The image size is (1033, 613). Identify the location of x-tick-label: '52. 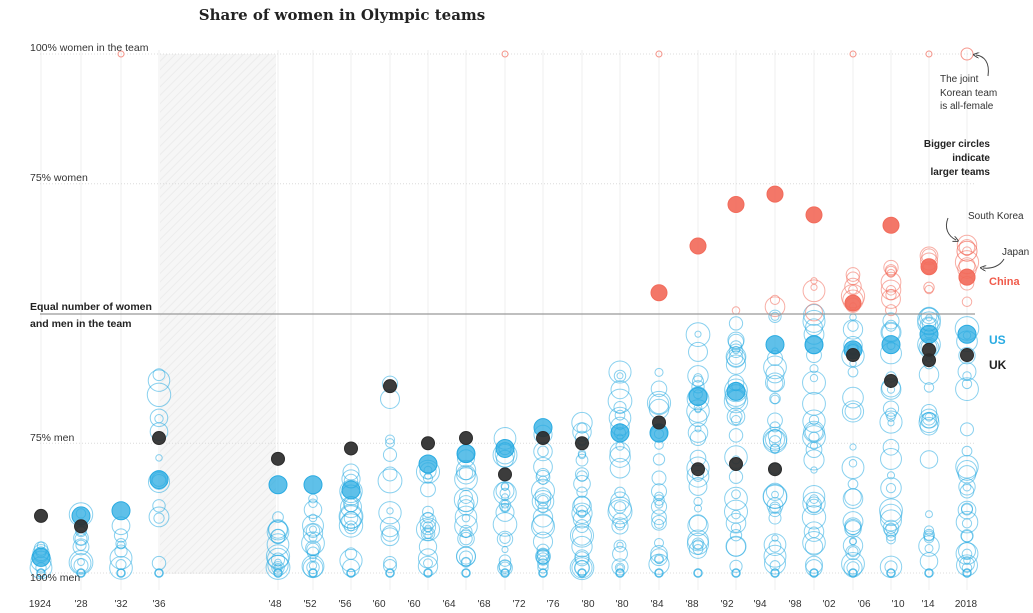
(309, 604).